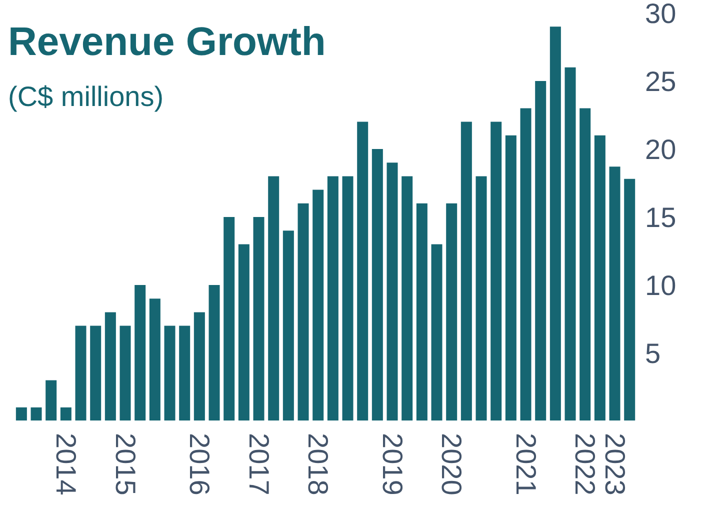 This screenshot has height=514, width=701. What do you see at coordinates (653, 353) in the screenshot?
I see `y-tick-label: 5` at bounding box center [653, 353].